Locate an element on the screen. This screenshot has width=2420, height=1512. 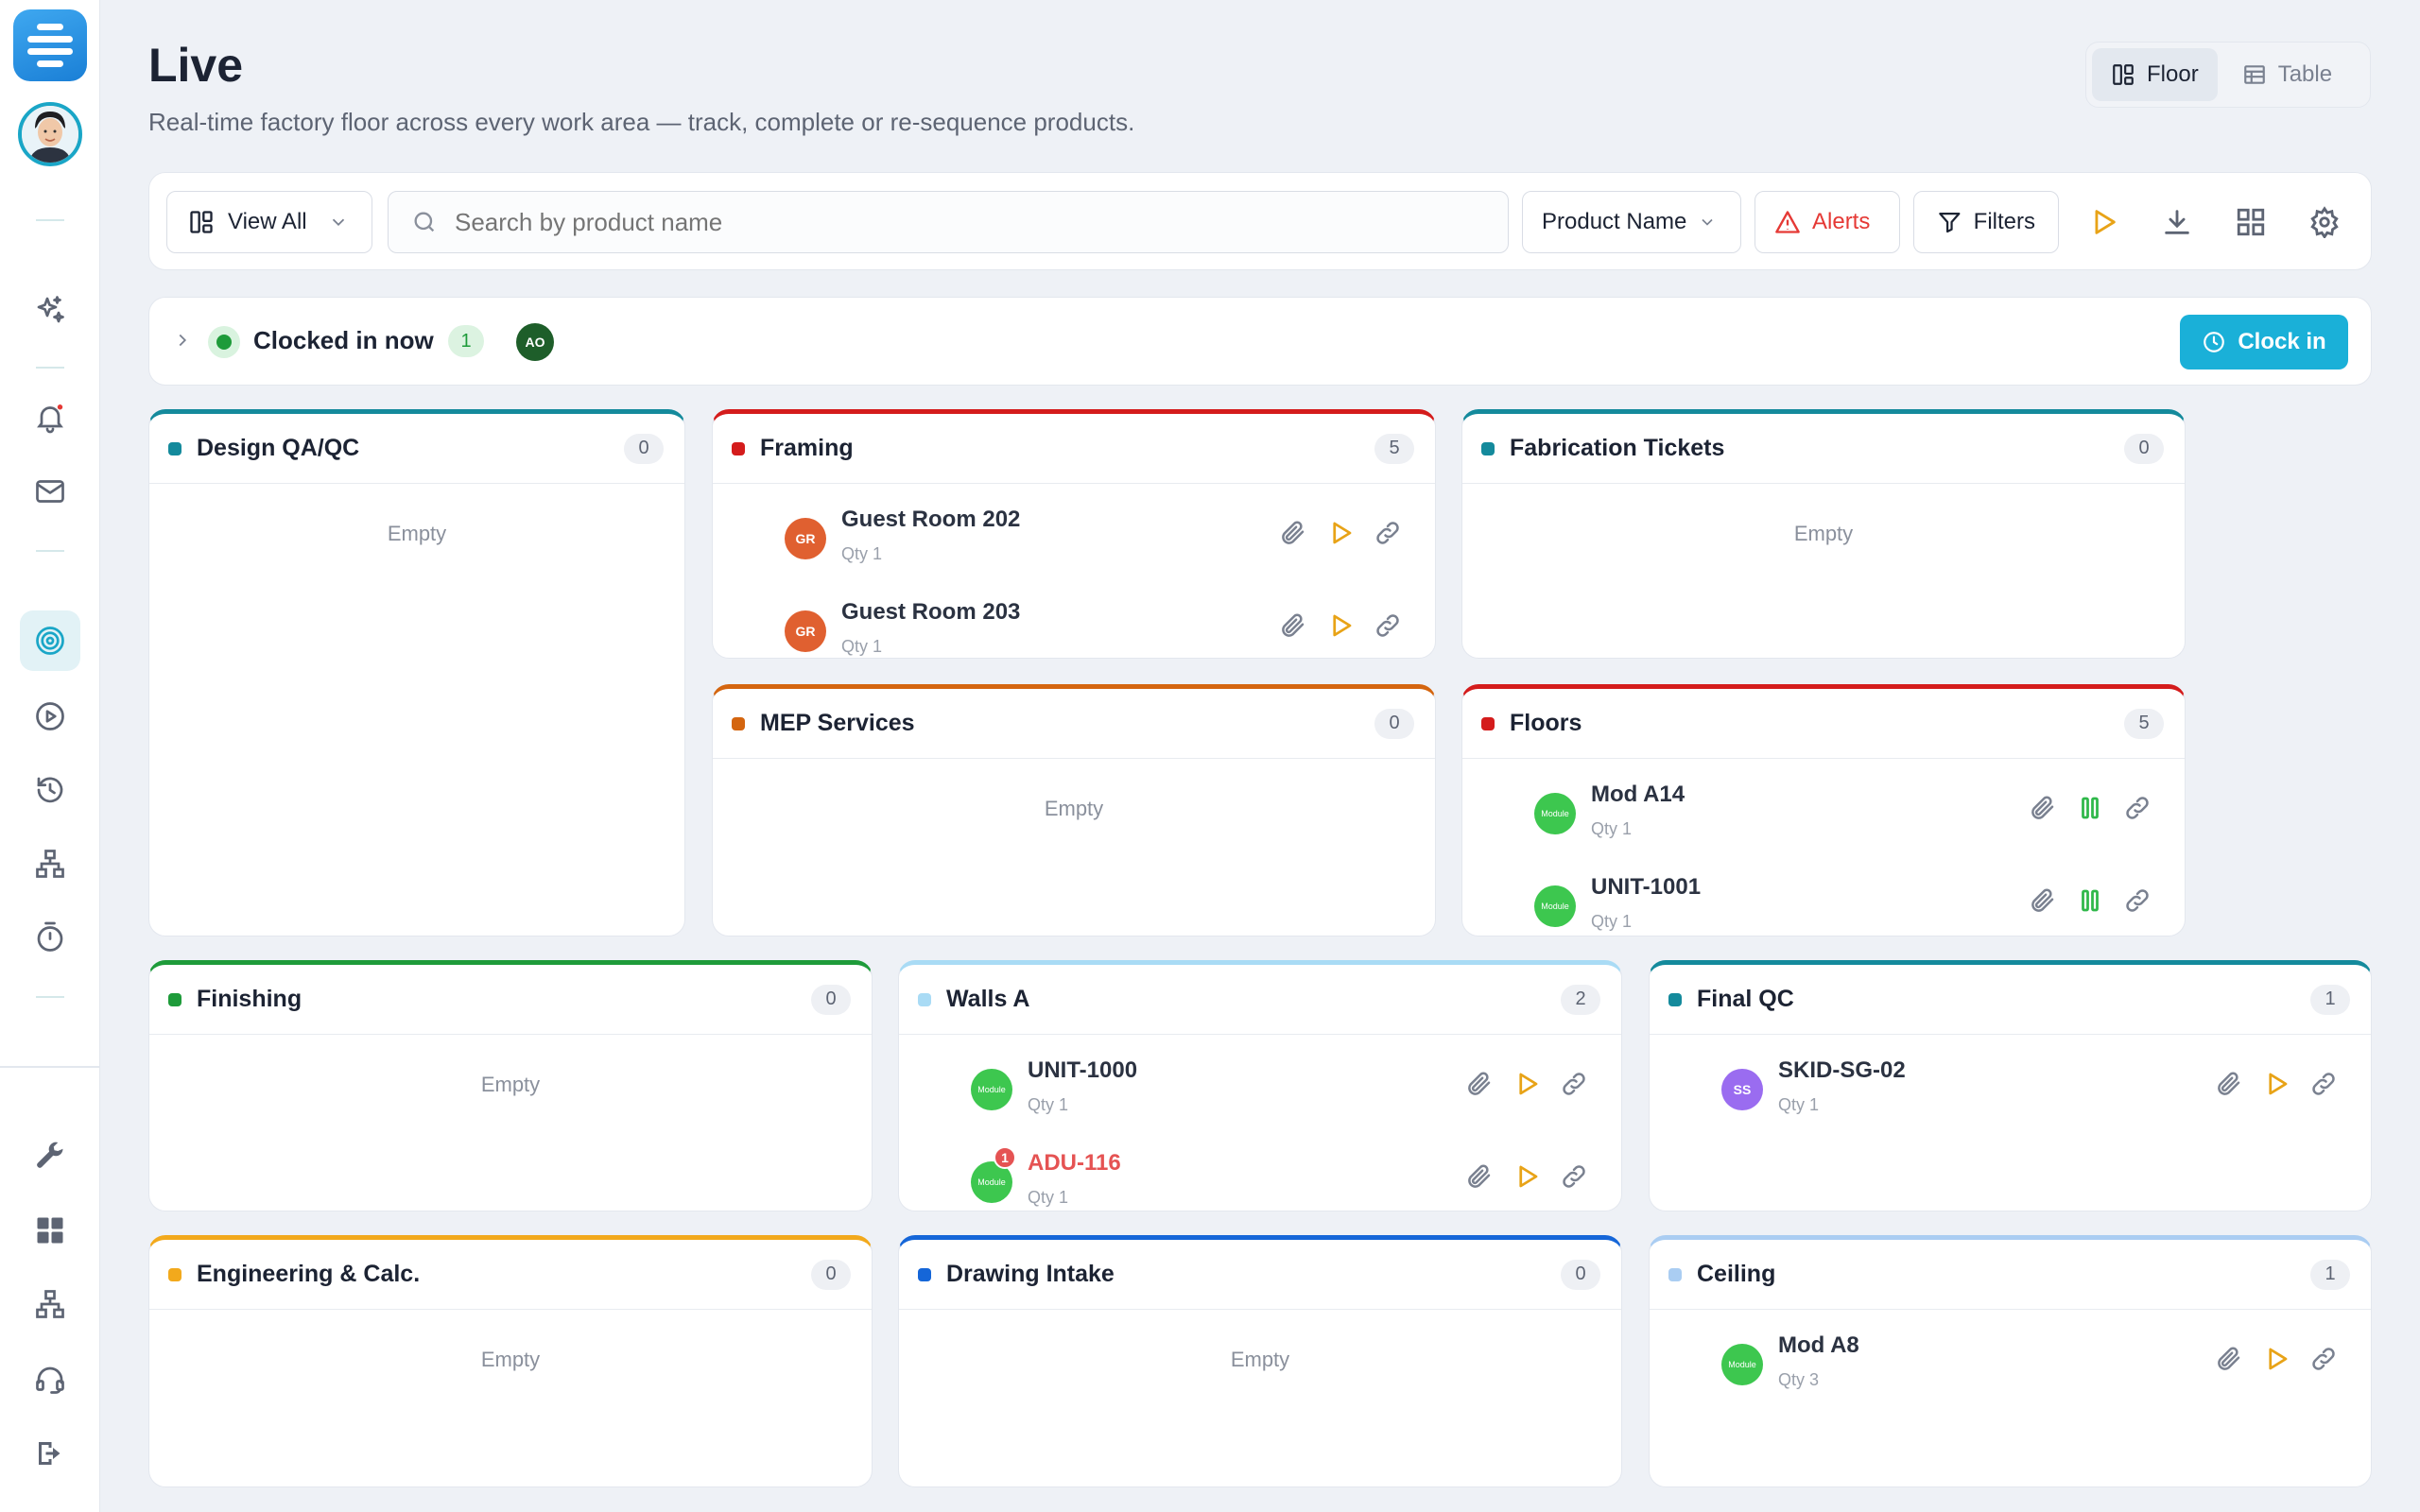
work-area-header: Walls A 2 is located at coordinates (1260, 1000).